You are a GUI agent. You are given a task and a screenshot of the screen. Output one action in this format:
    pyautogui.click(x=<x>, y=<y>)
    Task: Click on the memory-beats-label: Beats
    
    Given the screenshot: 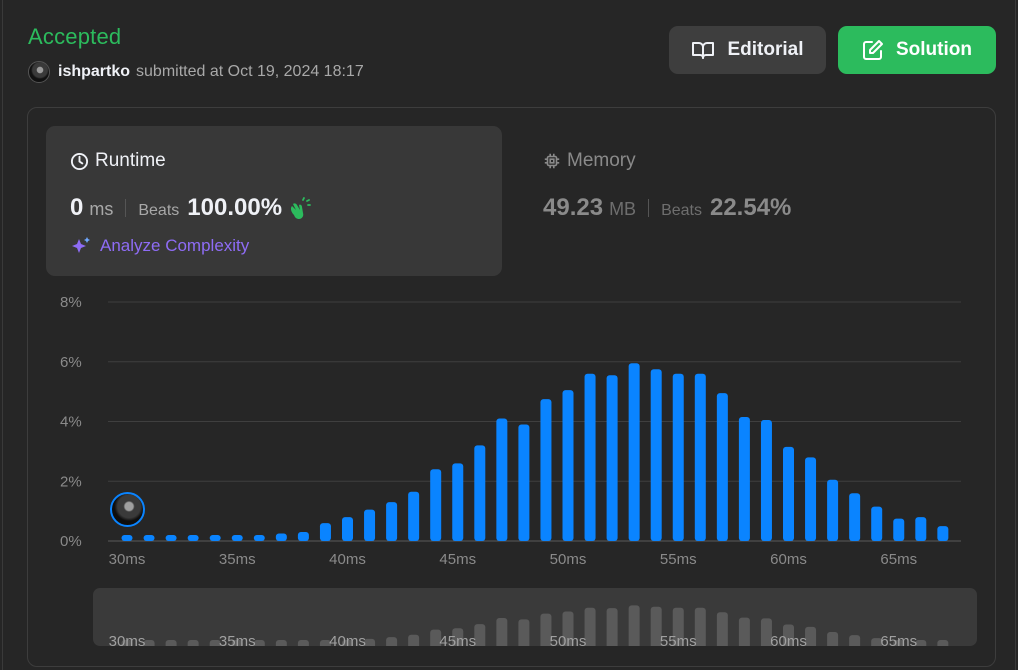 What is the action you would take?
    pyautogui.click(x=681, y=210)
    